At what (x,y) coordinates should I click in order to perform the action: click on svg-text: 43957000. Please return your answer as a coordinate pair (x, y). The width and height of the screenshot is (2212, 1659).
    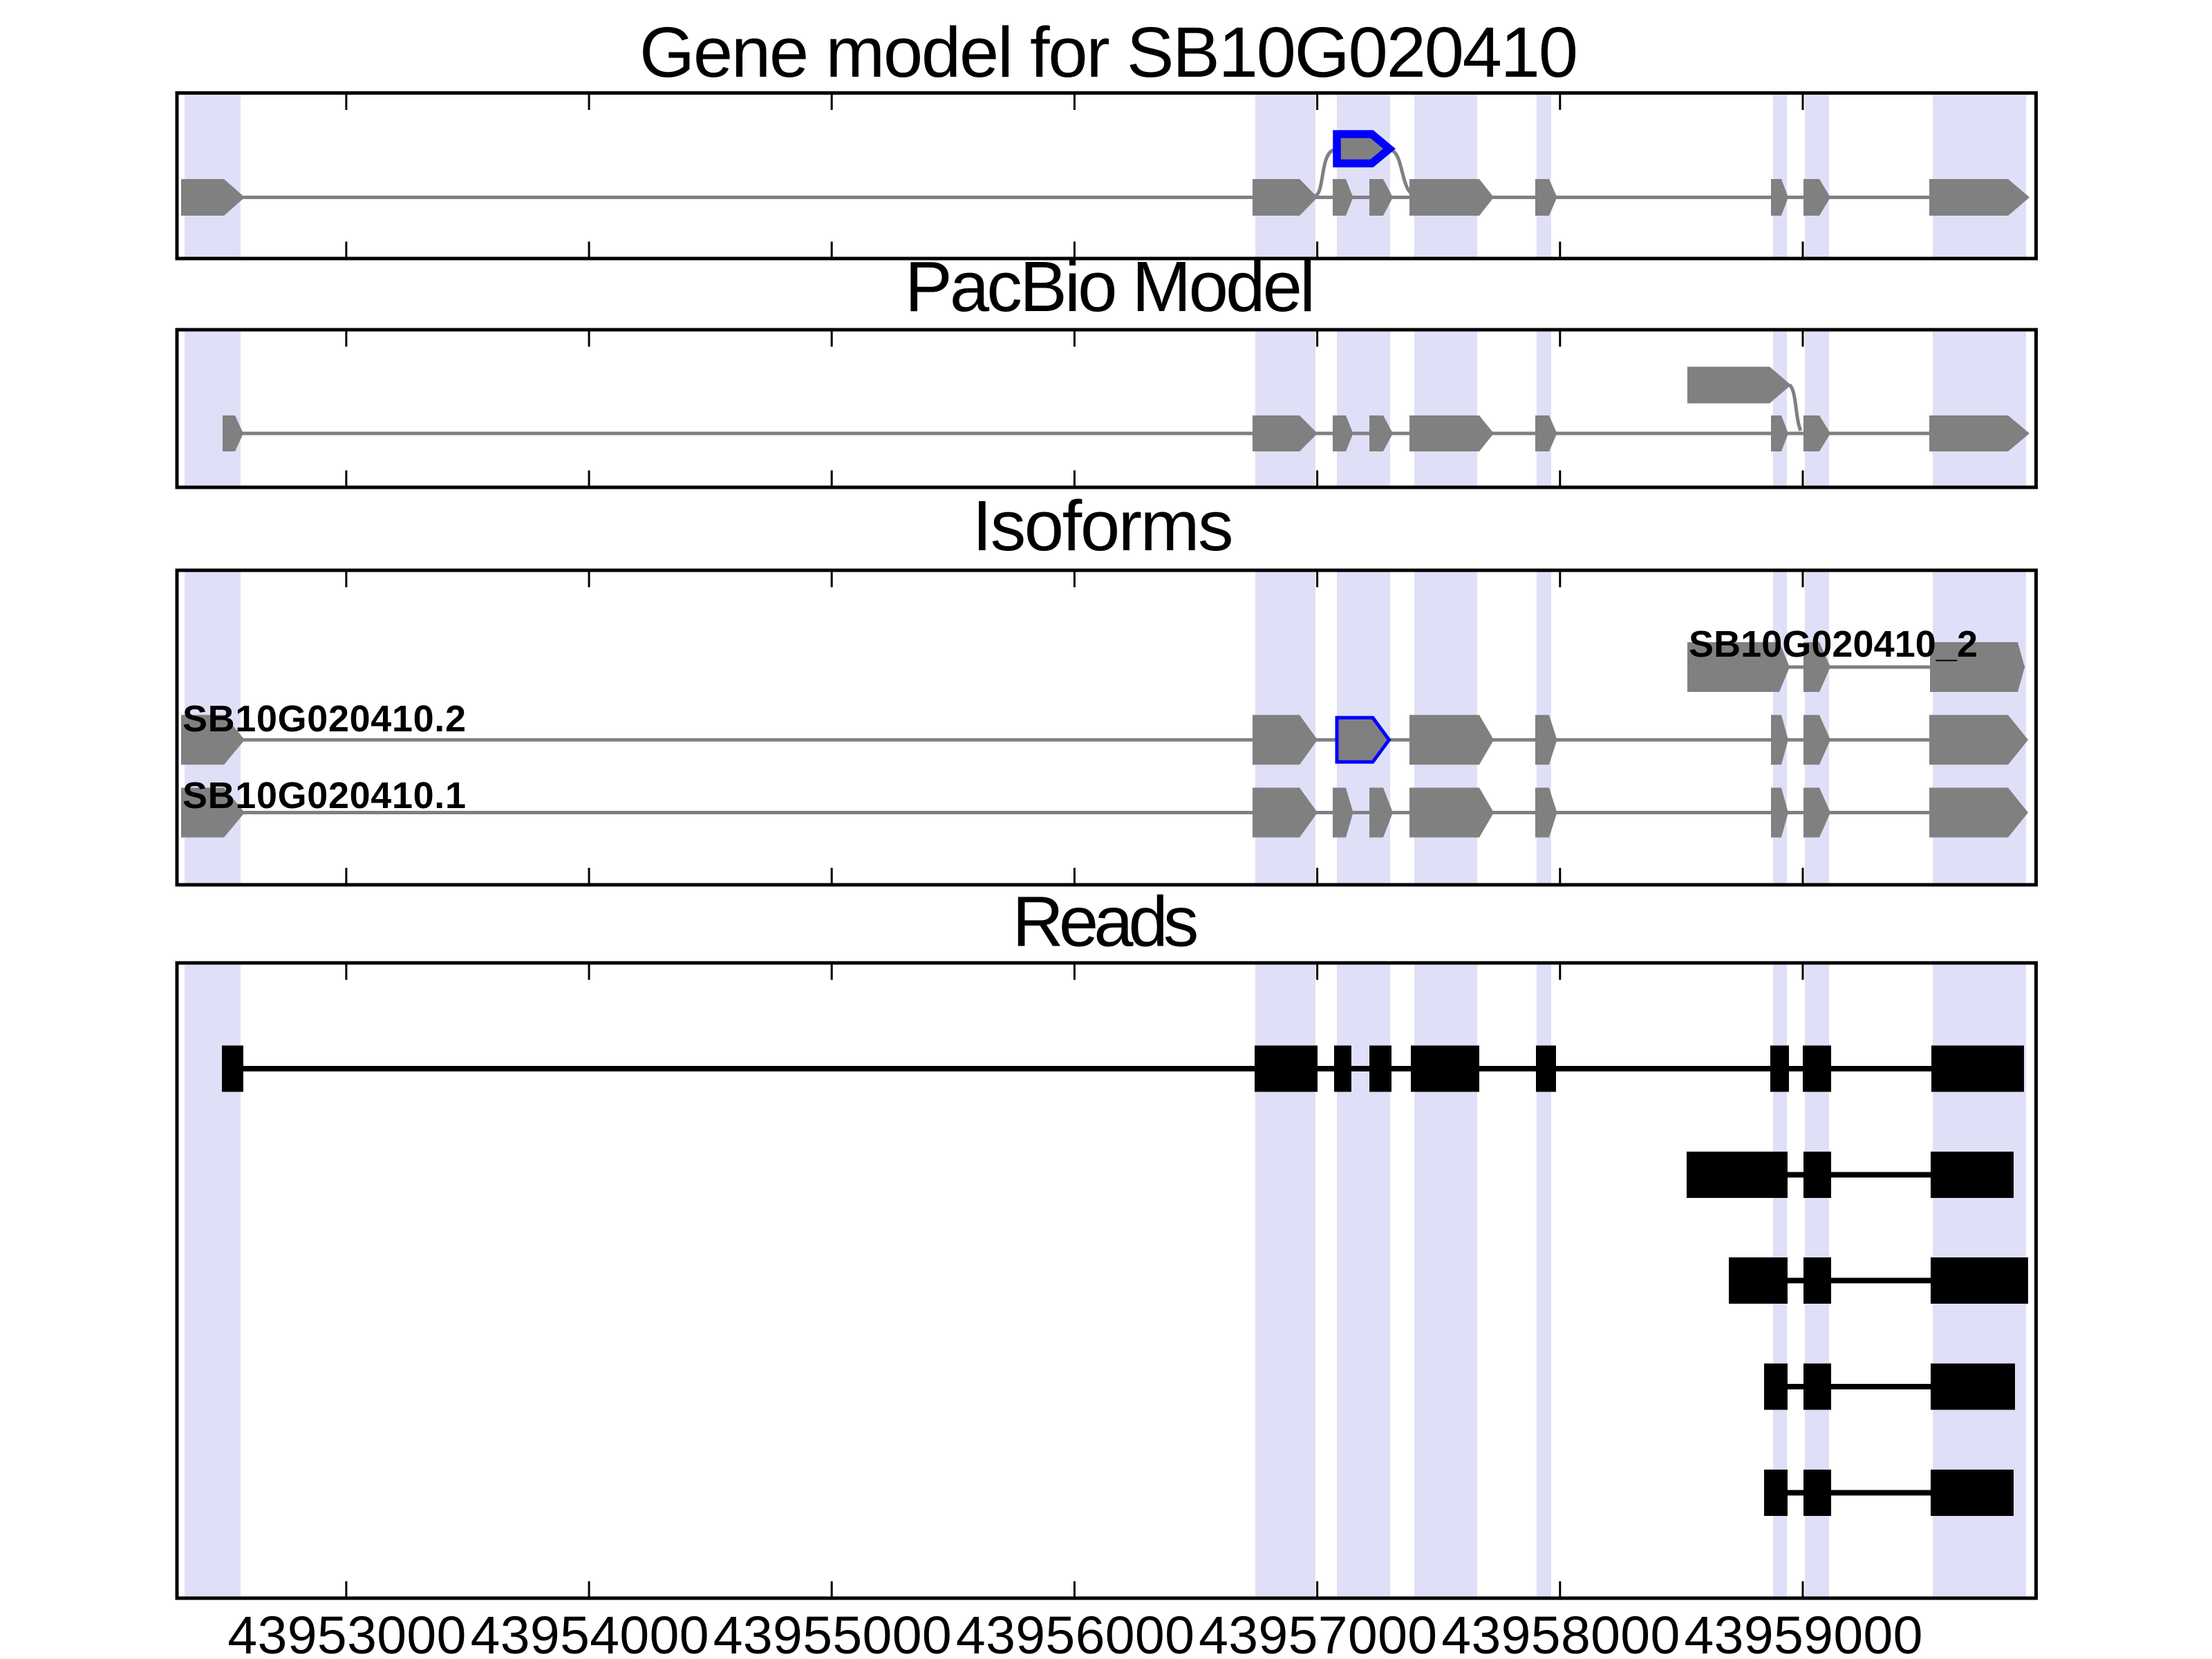
    Looking at the image, I should click on (1318, 1633).